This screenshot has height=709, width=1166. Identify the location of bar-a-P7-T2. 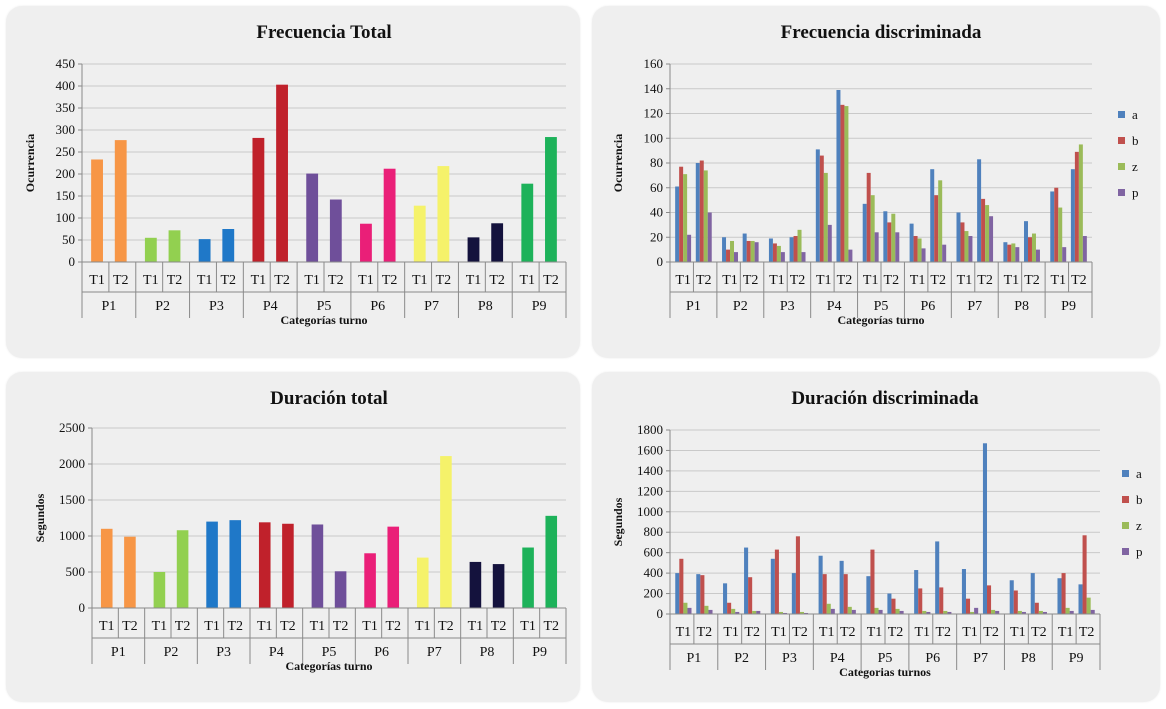
(985, 528).